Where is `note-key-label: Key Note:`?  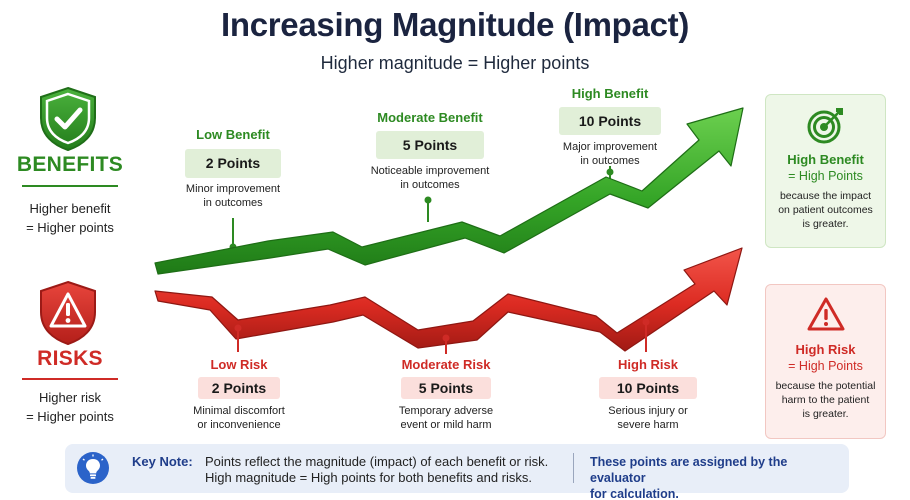
note-key-label: Key Note: is located at coordinates (162, 461).